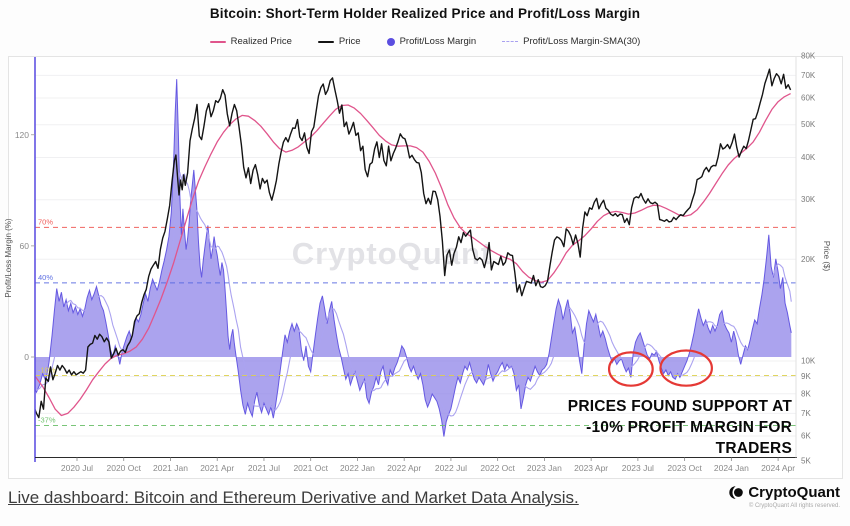 The height and width of the screenshot is (526, 850). Describe the element at coordinates (808, 157) in the screenshot. I see `right-tick-label: 40K` at that location.